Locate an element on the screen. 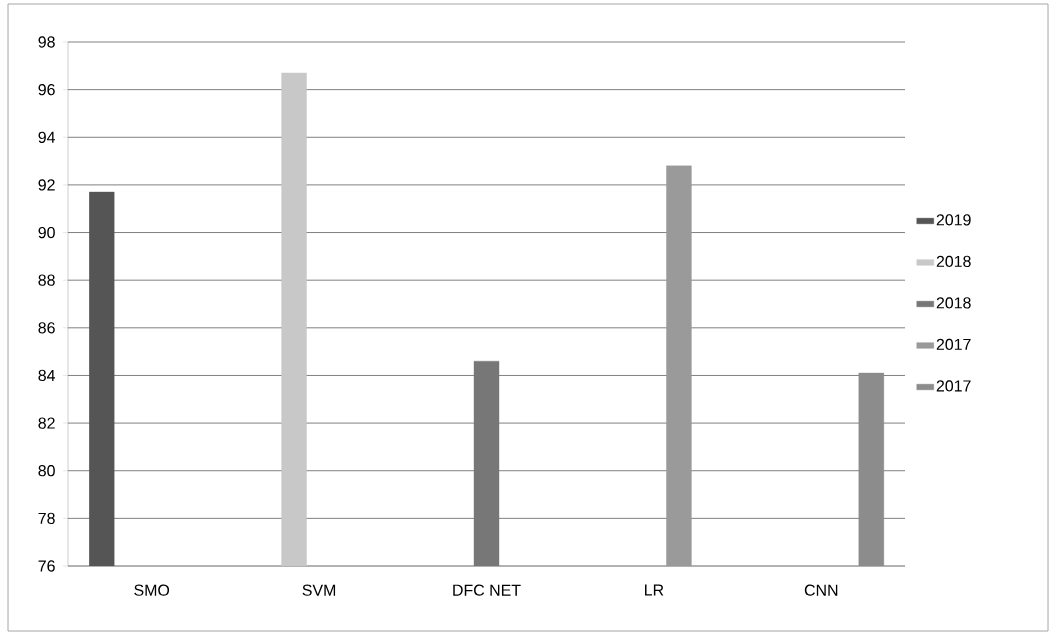 The image size is (1056, 635). y-tick-label: 78 is located at coordinates (46, 518).